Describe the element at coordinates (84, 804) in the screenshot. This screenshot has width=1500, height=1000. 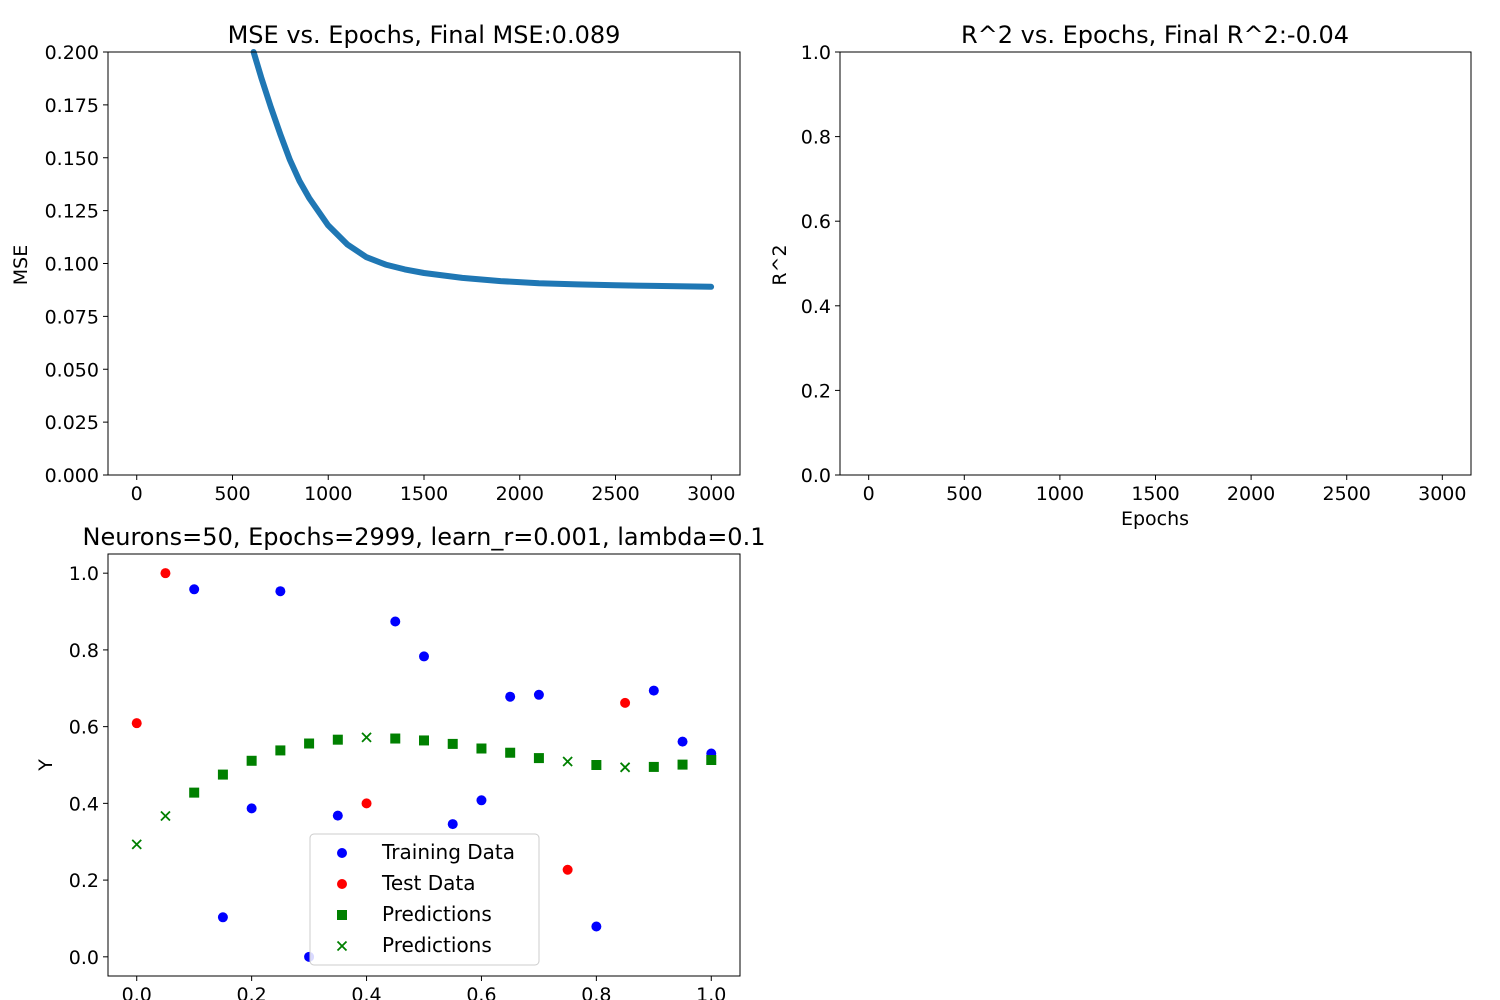
I see `prediction-y-tick-label: 0.4` at that location.